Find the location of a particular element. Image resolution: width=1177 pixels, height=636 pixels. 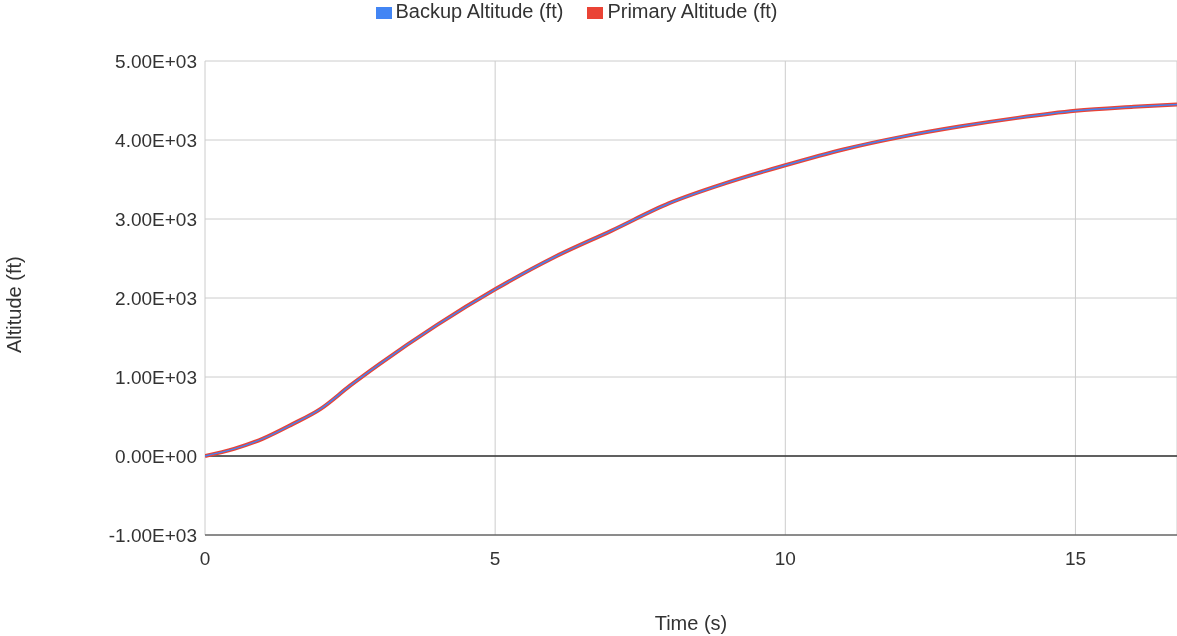

y-axis-title: Altitude (ft) is located at coordinates (14, 304).